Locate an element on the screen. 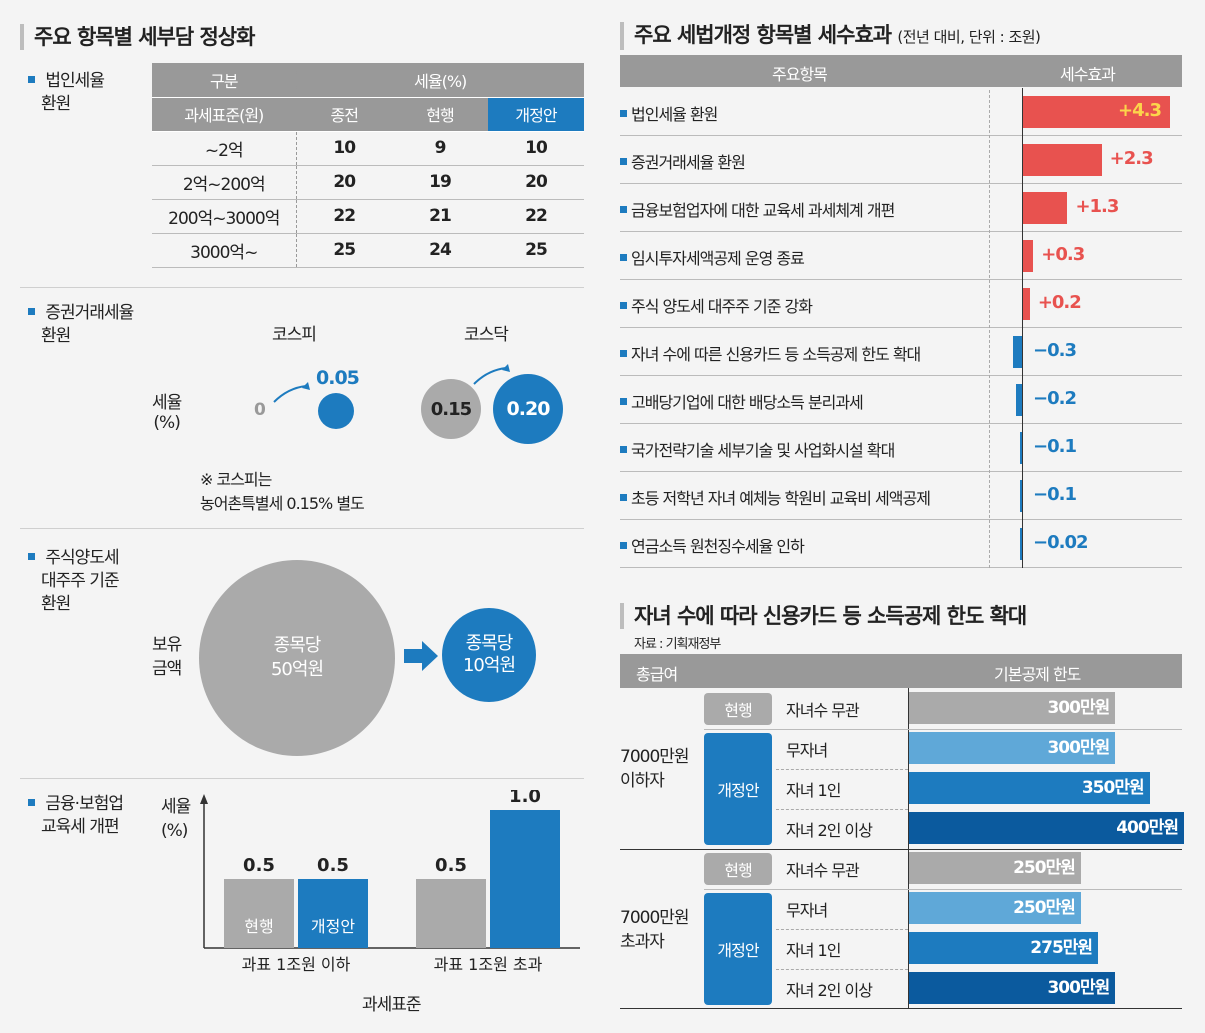  table-row: 200억~3000억 22 21 22 is located at coordinates (368, 216).